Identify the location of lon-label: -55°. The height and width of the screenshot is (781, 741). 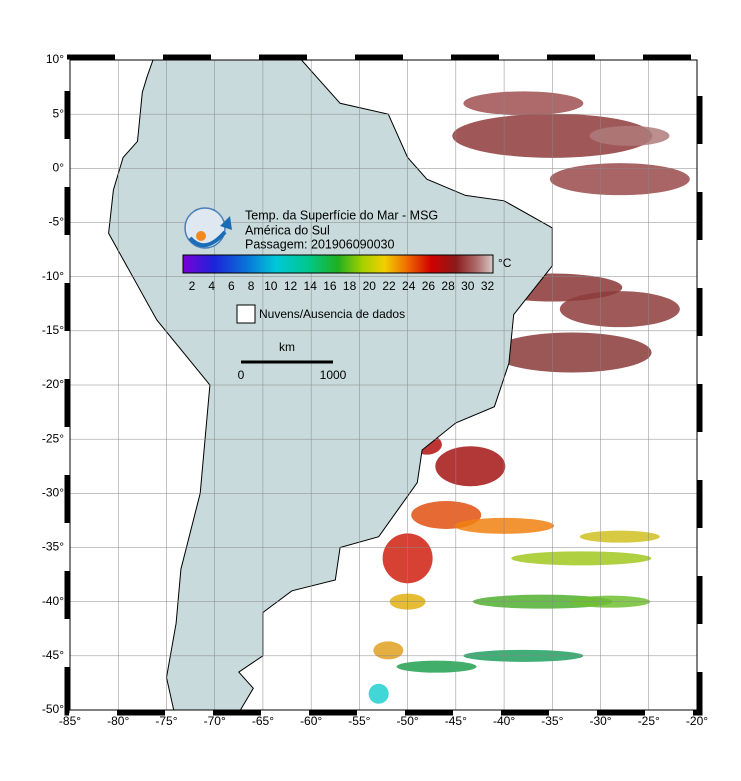
(359, 721).